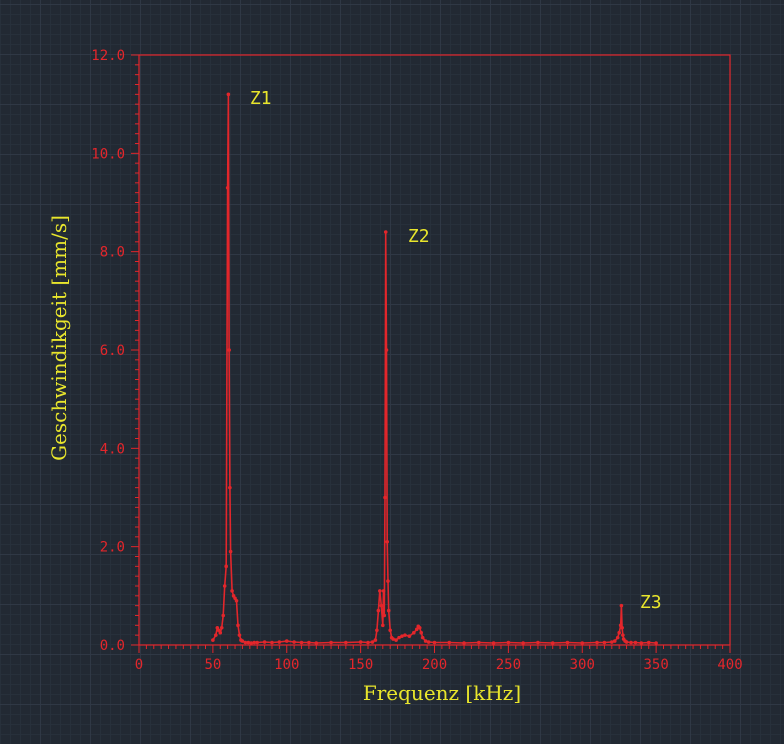 The width and height of the screenshot is (784, 744). I want to click on x-axis-title: Frequenz [kHz], so click(442, 693).